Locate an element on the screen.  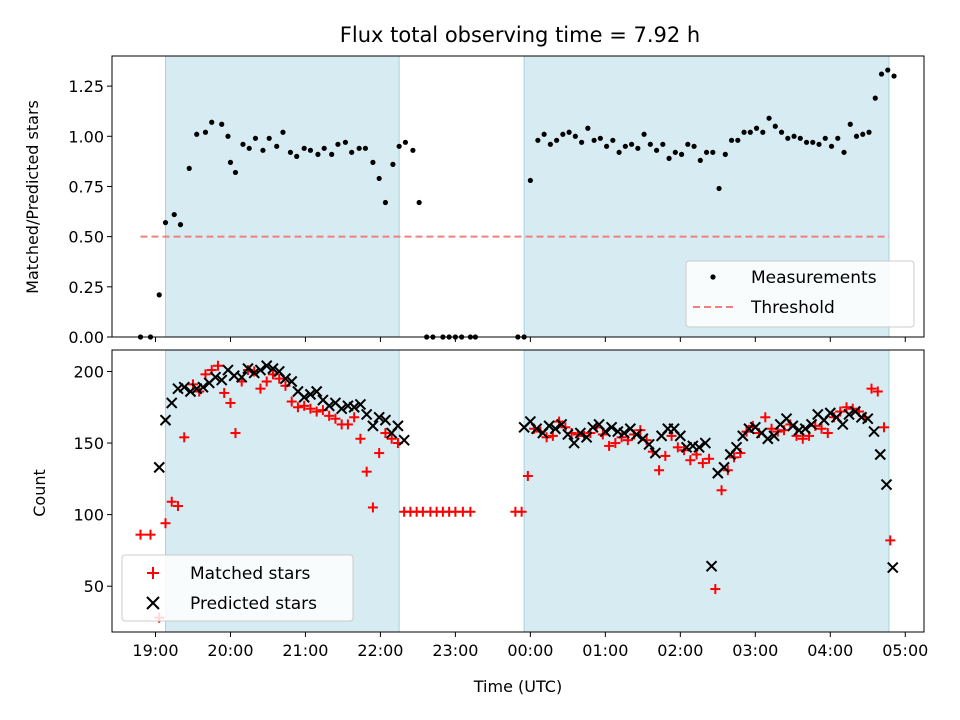
x-tick-label: 01:00 is located at coordinates (605, 650).